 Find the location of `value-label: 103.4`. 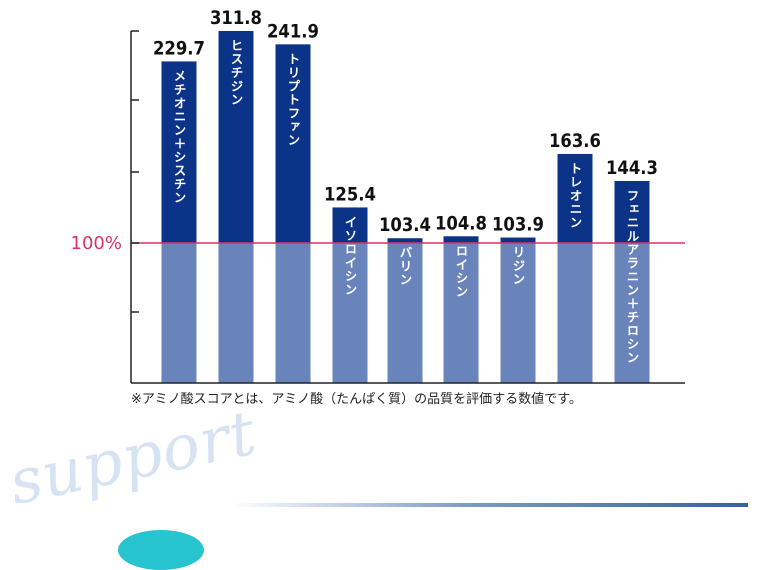

value-label: 103.4 is located at coordinates (405, 225).